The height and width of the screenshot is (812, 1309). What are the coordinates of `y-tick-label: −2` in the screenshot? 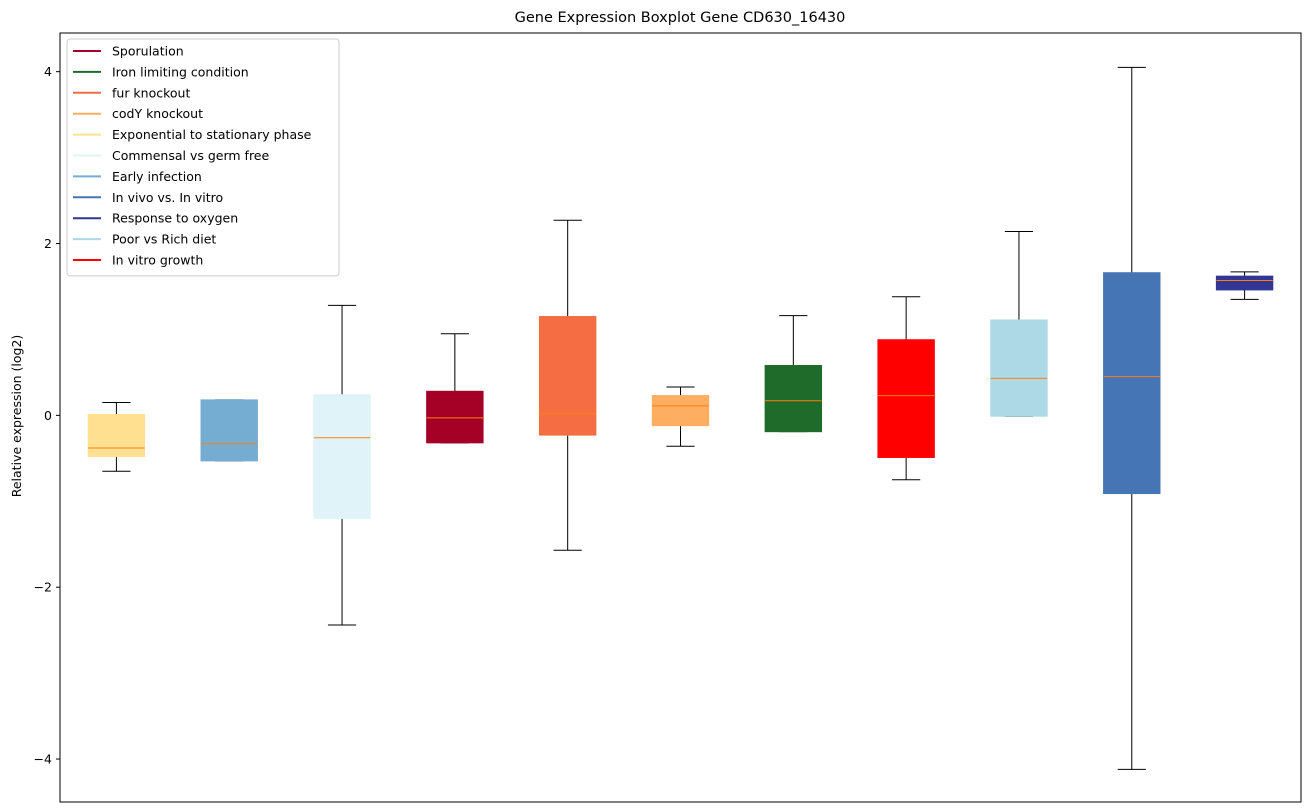 It's located at (43, 587).